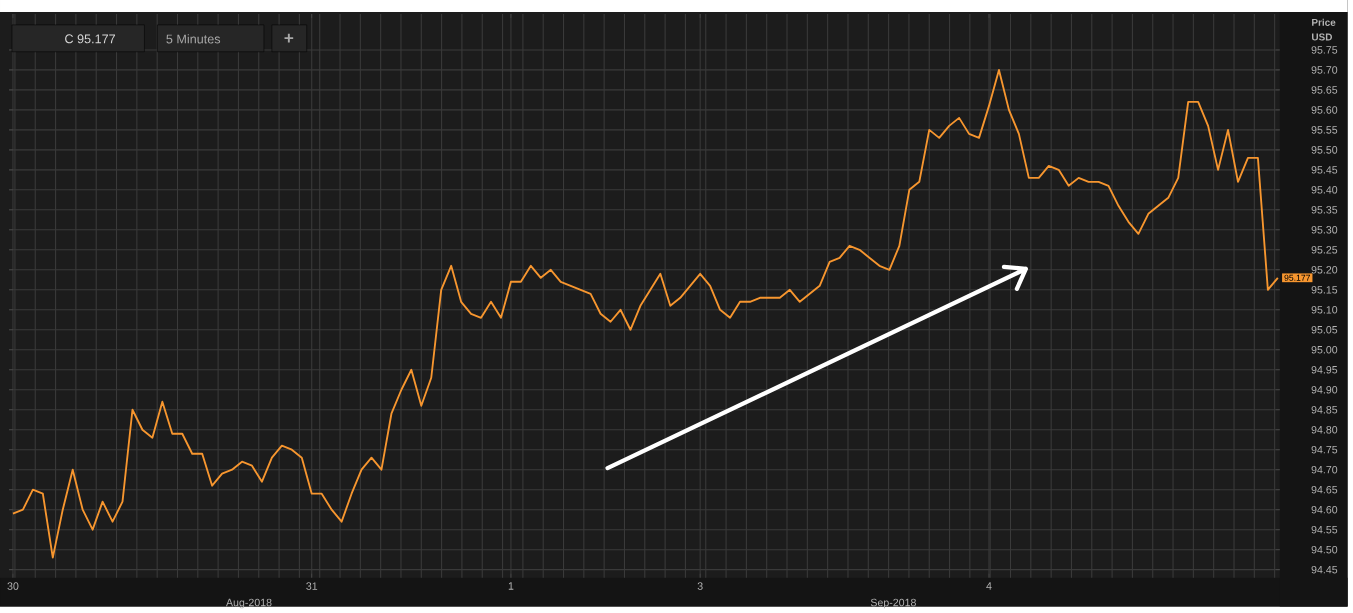  What do you see at coordinates (13, 586) in the screenshot?
I see `x-tick-label: 30` at bounding box center [13, 586].